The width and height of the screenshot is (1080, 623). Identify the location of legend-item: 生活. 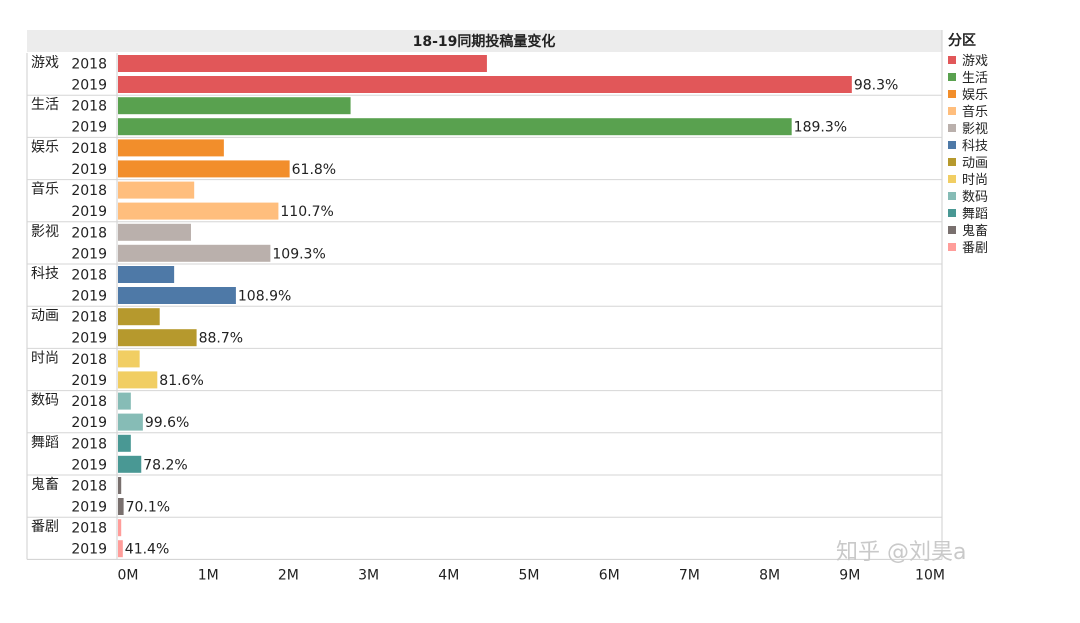
(968, 77).